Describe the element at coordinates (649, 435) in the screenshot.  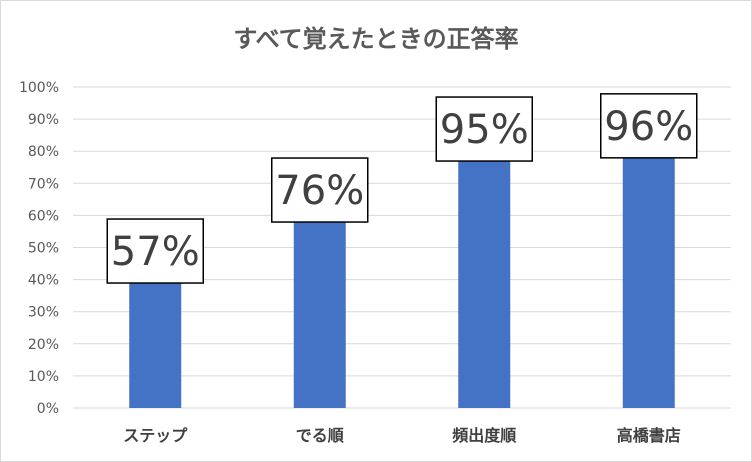
I see `category-label: 高橋書店` at that location.